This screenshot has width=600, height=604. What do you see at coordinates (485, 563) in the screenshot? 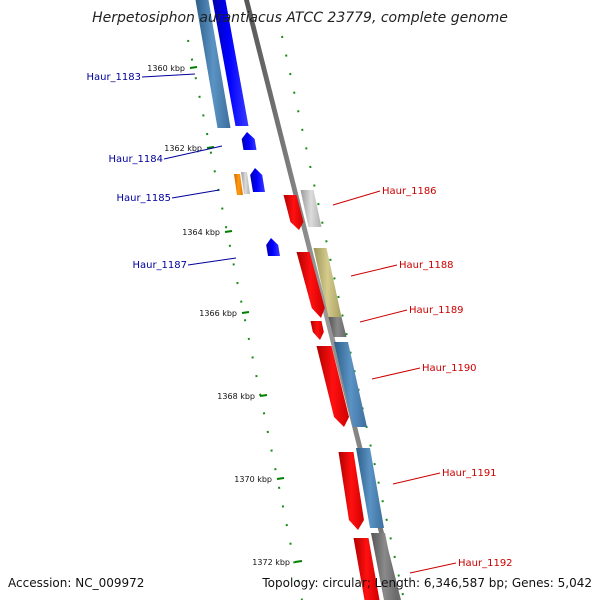
I see `gene-label-right: Haur_1192` at bounding box center [485, 563].